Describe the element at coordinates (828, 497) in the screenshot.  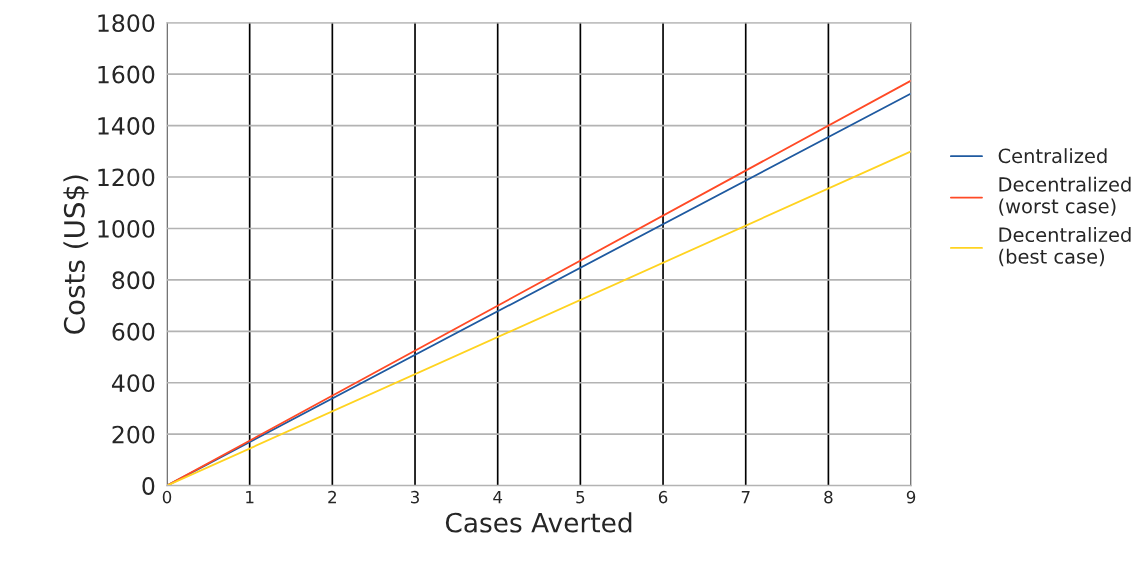
I see `x-tick-label: 8` at that location.